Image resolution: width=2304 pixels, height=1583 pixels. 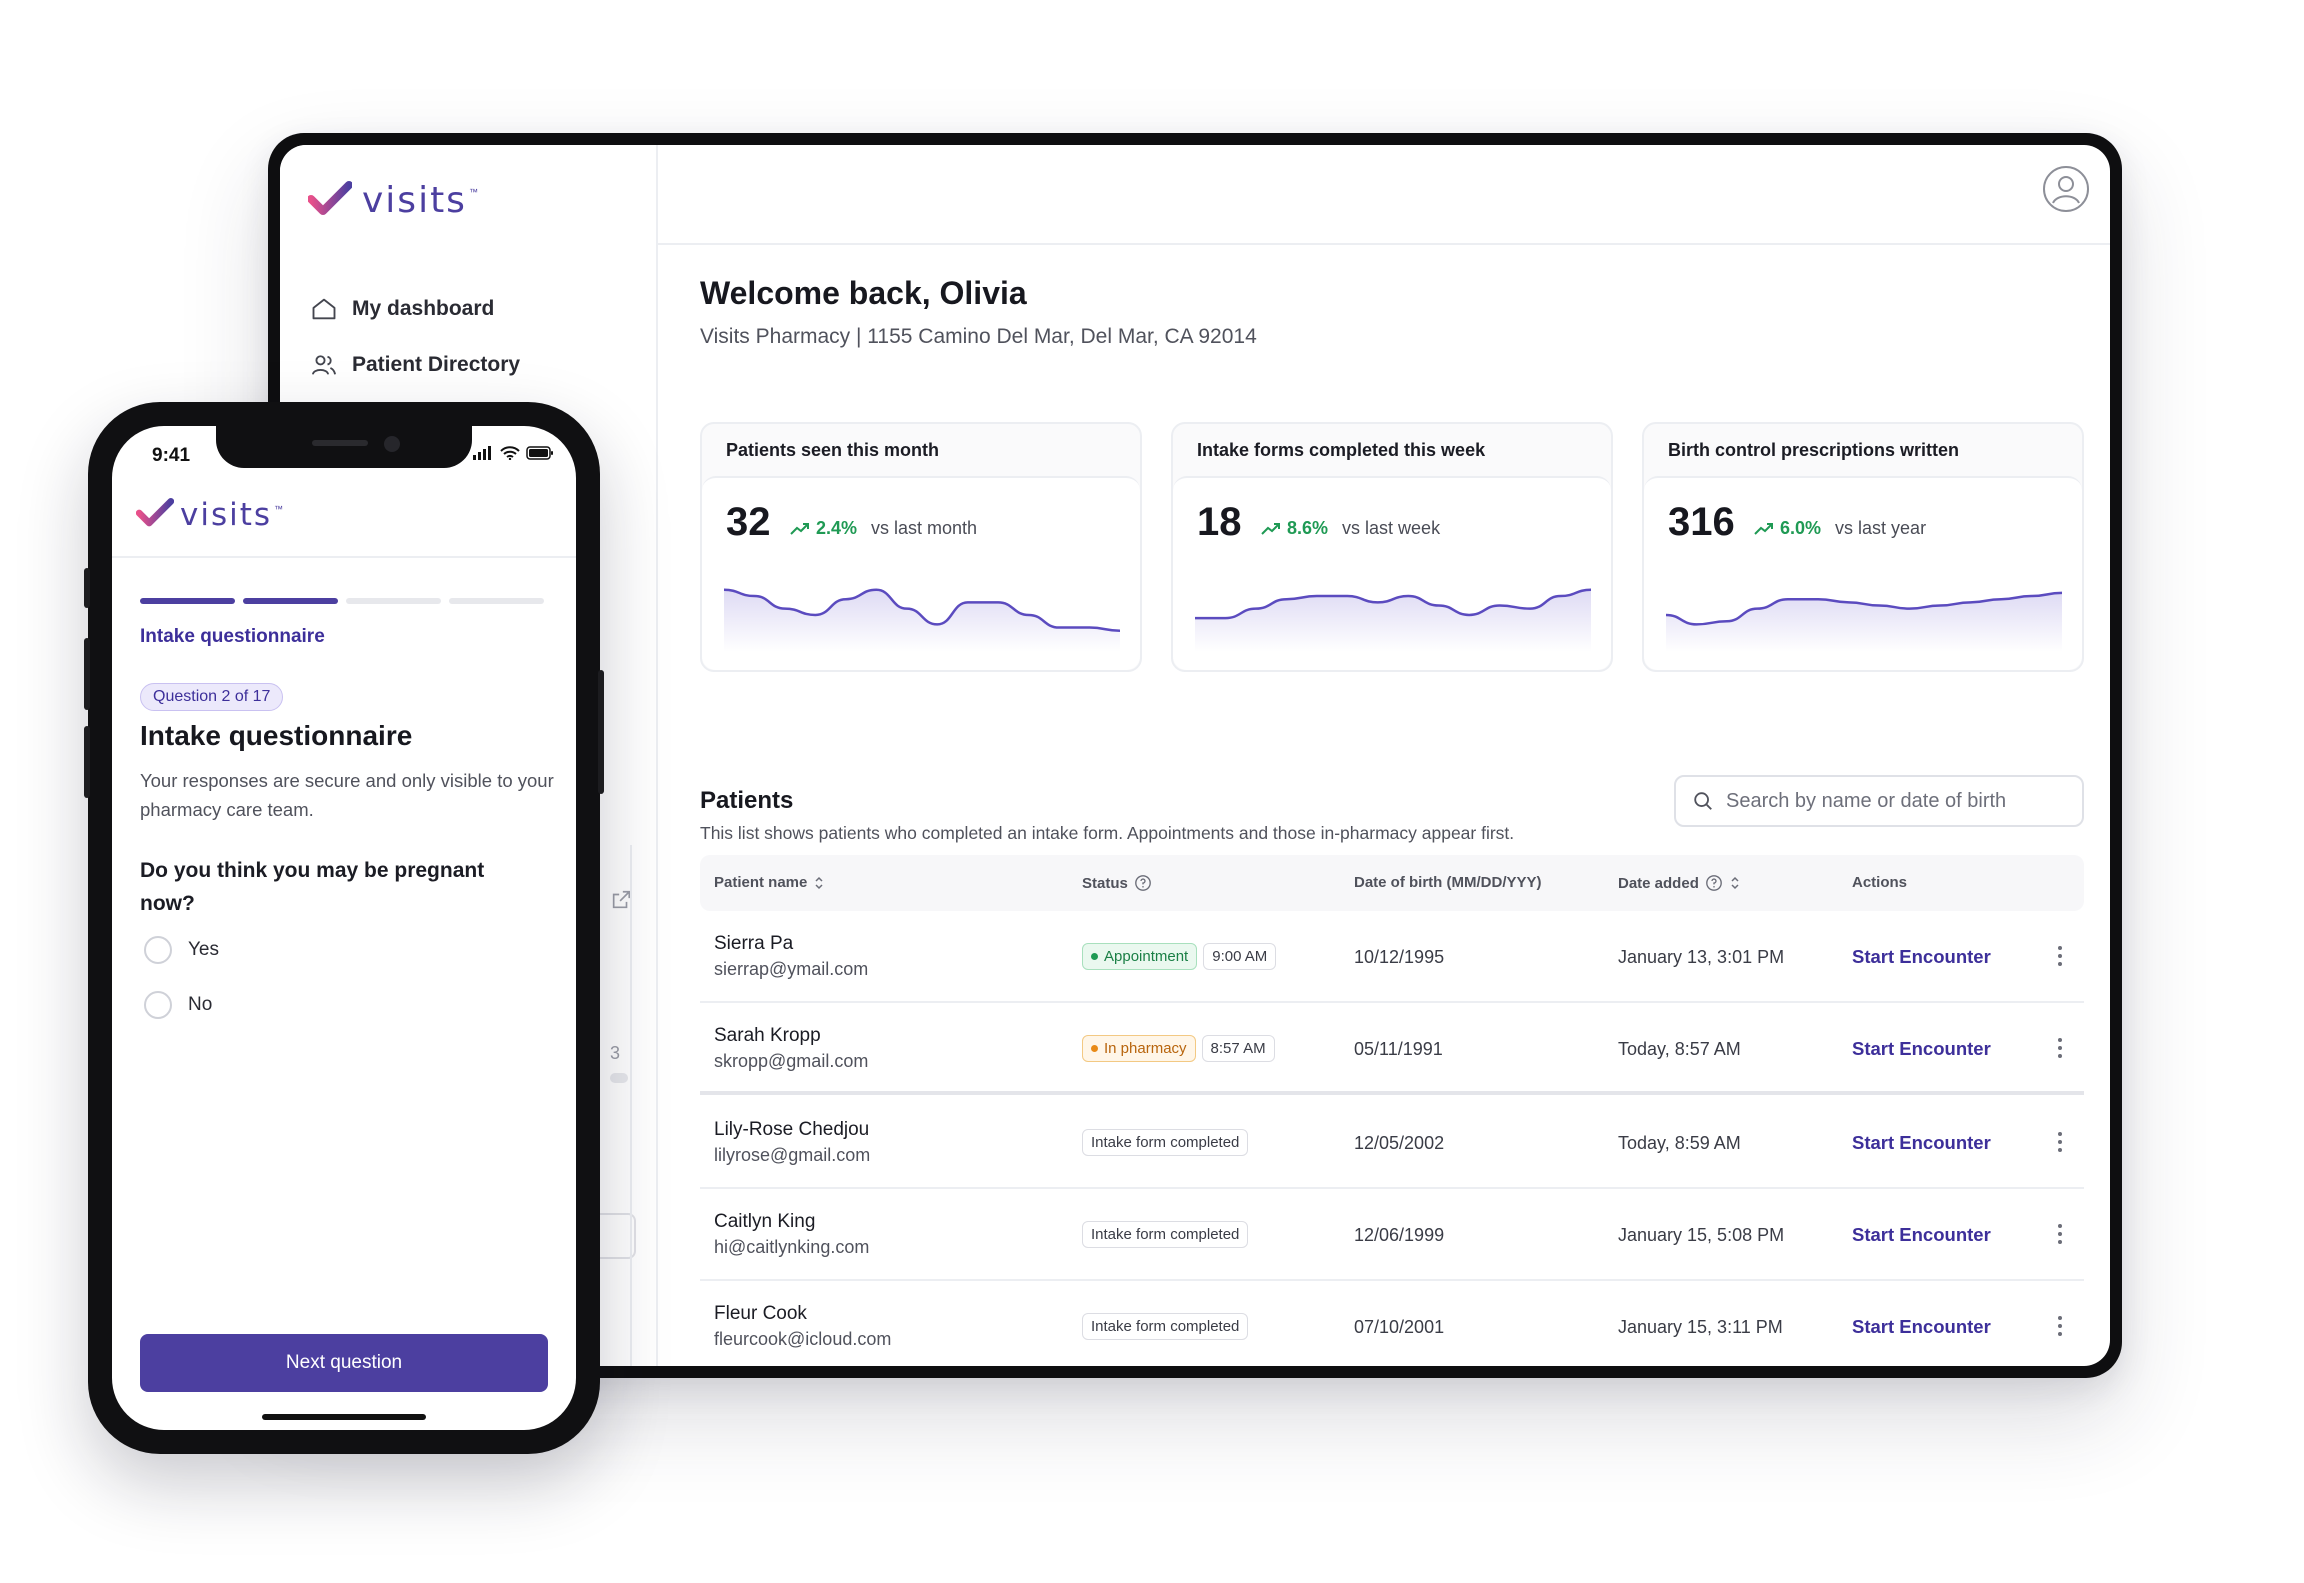 What do you see at coordinates (2066, 189) in the screenshot?
I see `user-avatar-icon` at bounding box center [2066, 189].